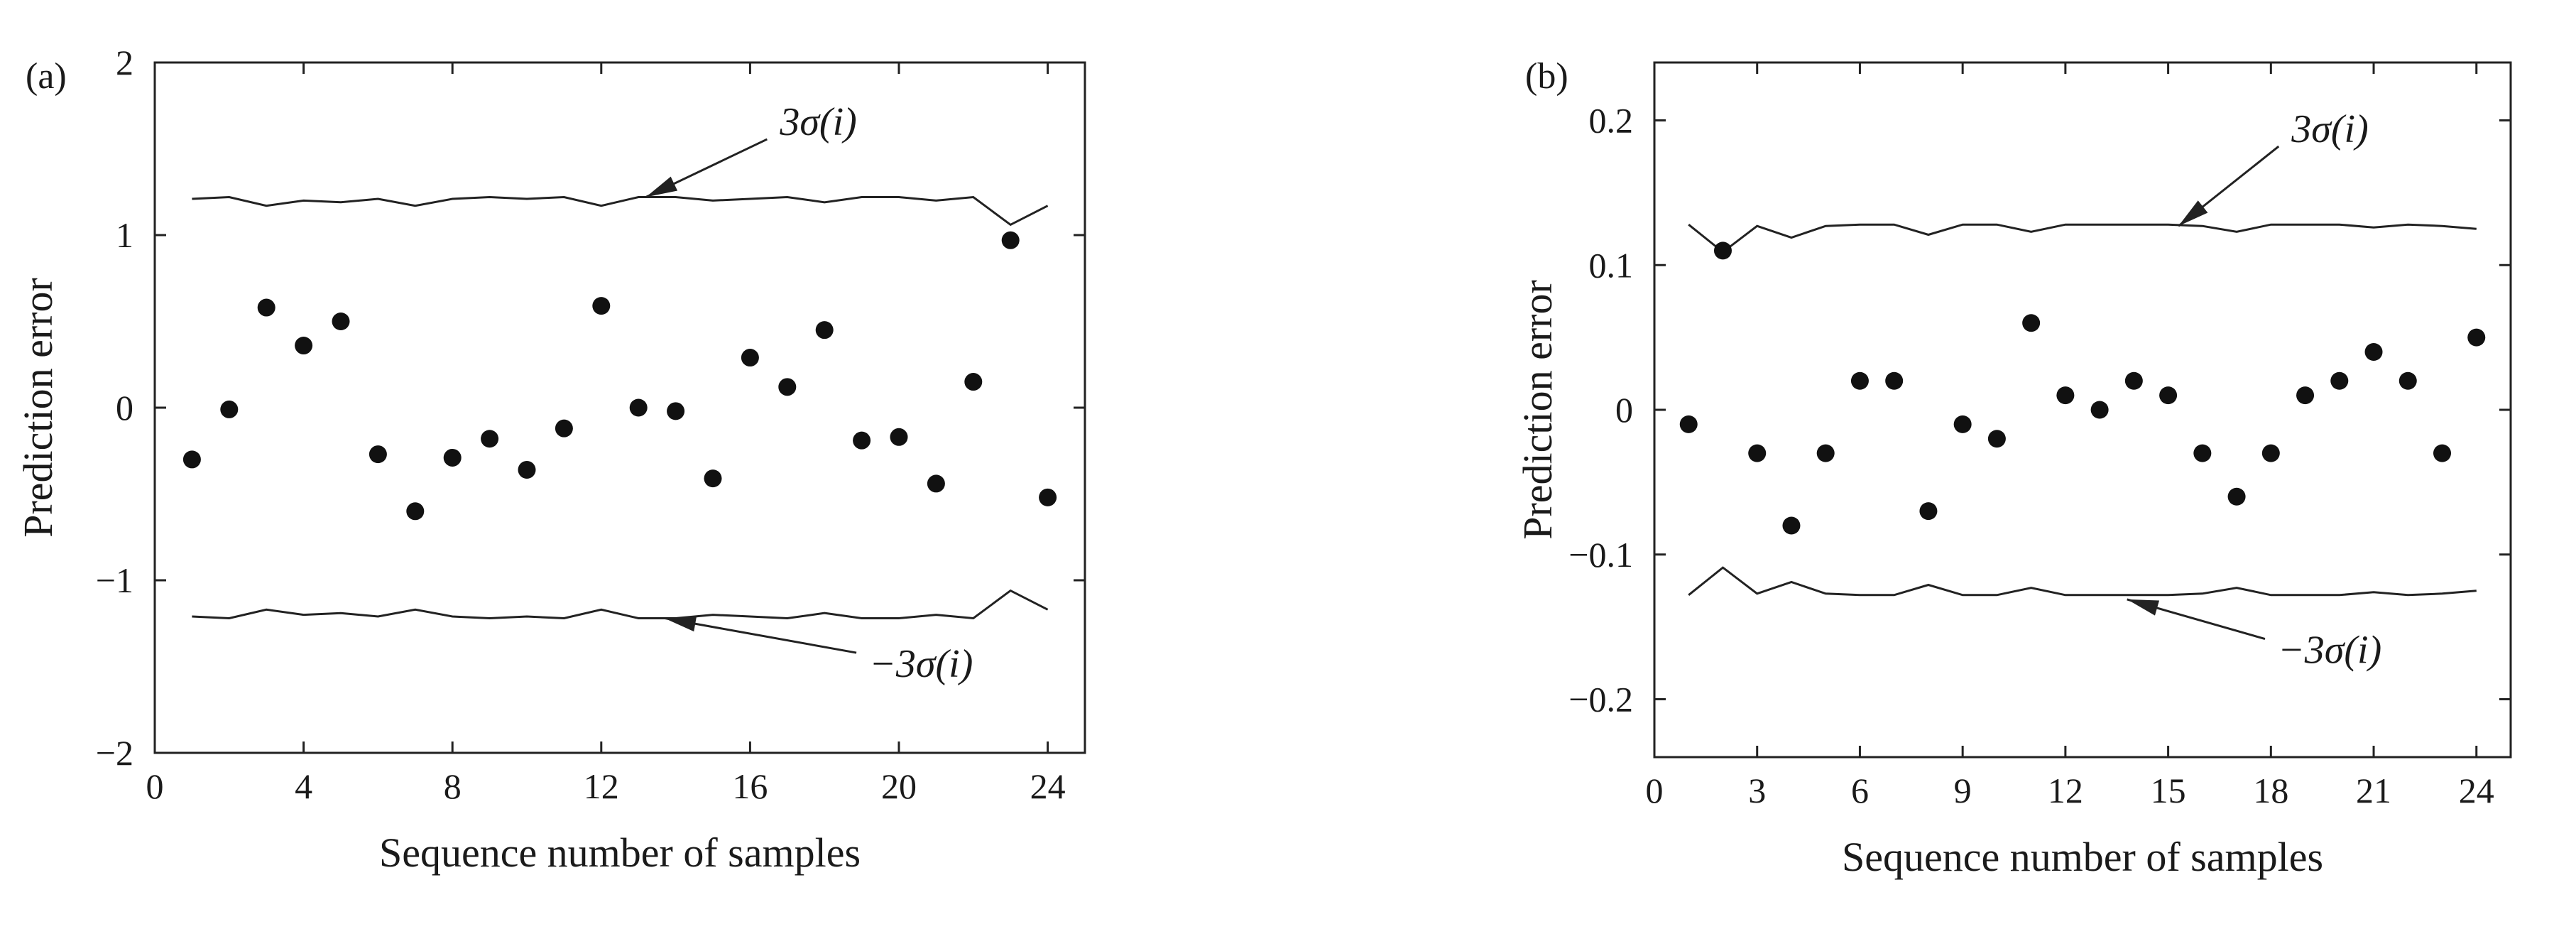  What do you see at coordinates (46, 76) in the screenshot?
I see `panel-label: (a)` at bounding box center [46, 76].